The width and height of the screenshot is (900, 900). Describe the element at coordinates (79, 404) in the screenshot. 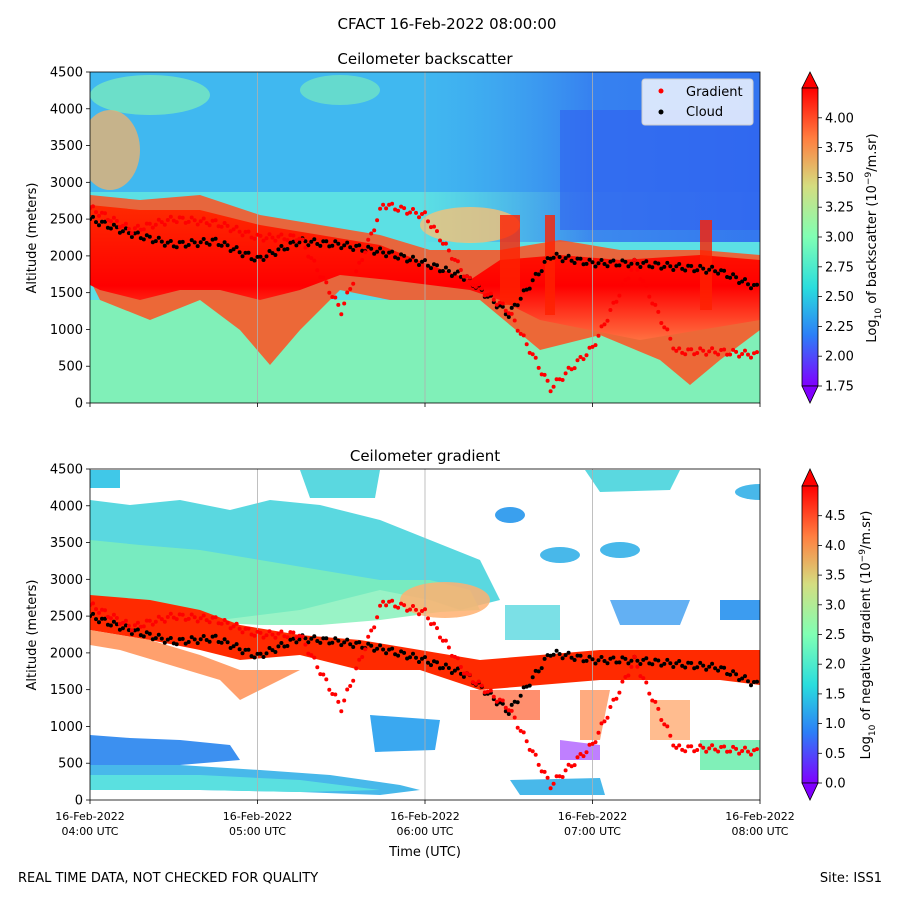

I see `y-tick-label: 0` at that location.